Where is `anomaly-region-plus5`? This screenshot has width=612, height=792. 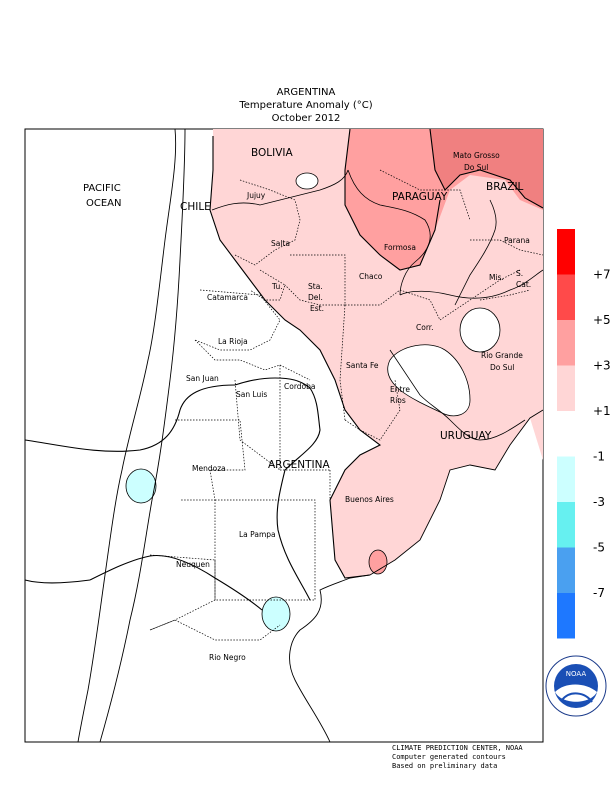
anomaly-region-plus5 is located at coordinates (486, 168).